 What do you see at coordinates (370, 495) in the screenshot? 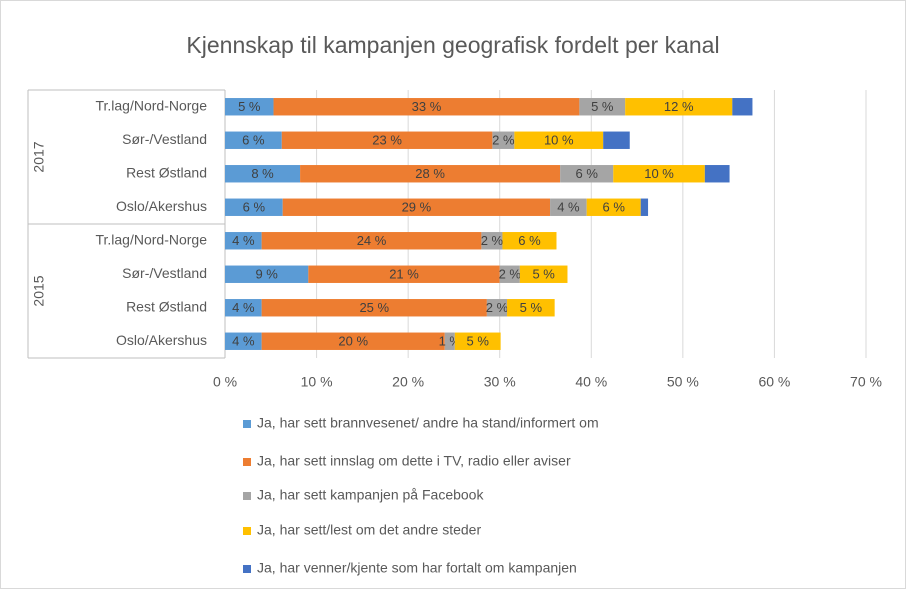
I see `legend-label: Ja, har sett kampanjen på Facebook` at bounding box center [370, 495].